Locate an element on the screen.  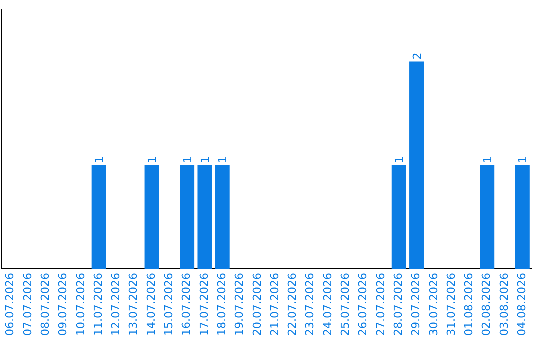
x-tick-label: 04.08.2026 is located at coordinates (522, 304).